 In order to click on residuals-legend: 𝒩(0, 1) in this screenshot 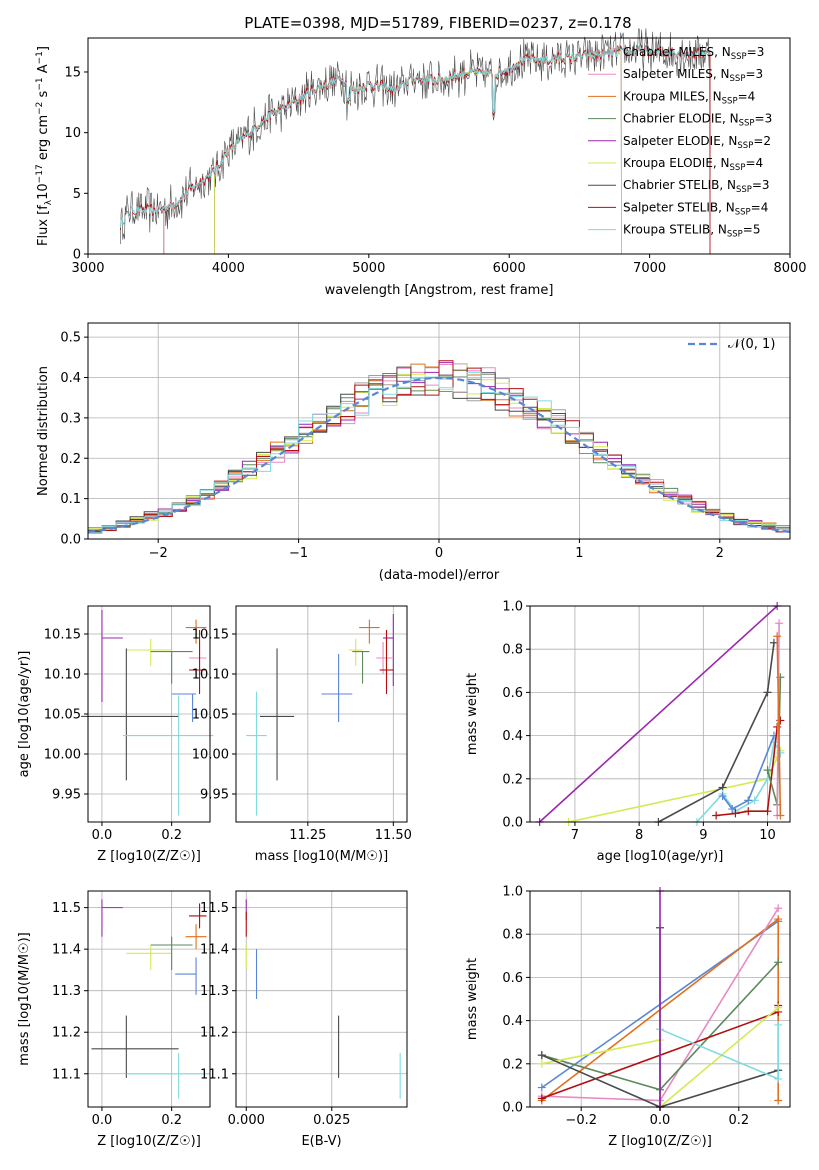, I will do `click(731, 344)`.